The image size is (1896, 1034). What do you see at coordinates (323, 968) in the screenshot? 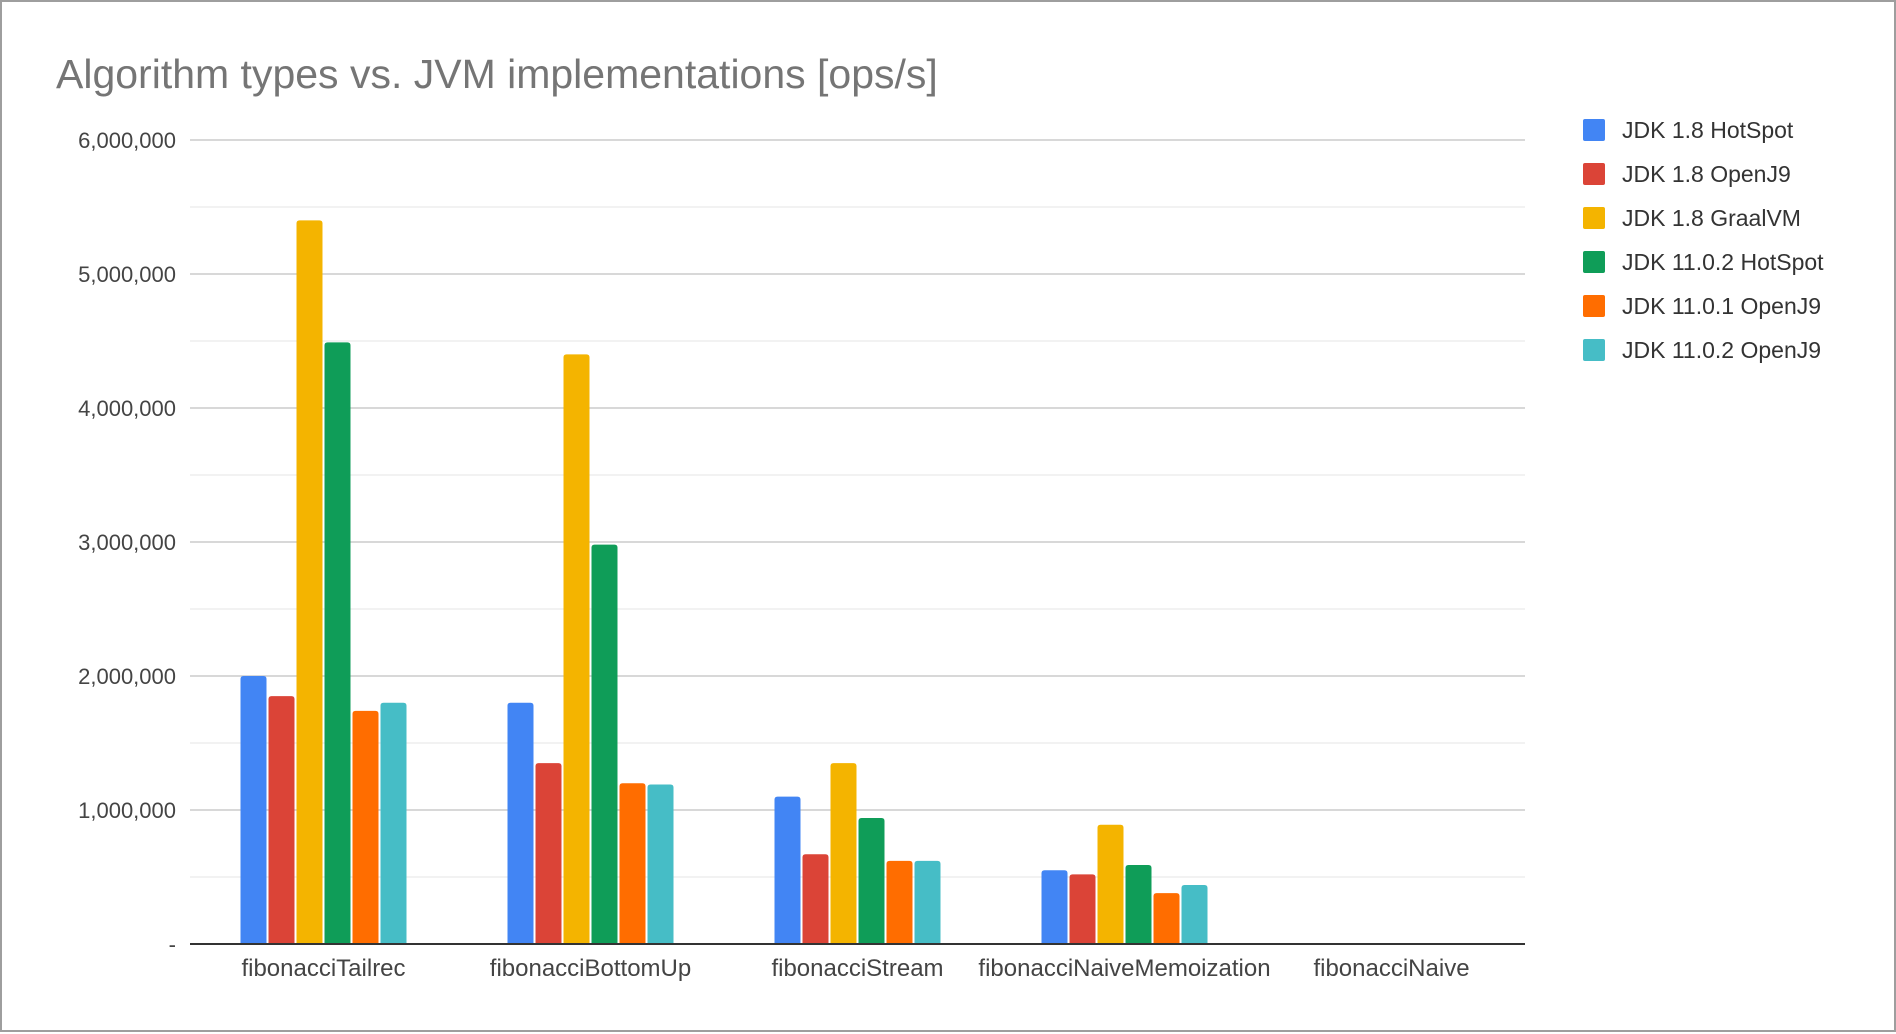
I see `x-category-label: fibonacciTailrec` at bounding box center [323, 968].